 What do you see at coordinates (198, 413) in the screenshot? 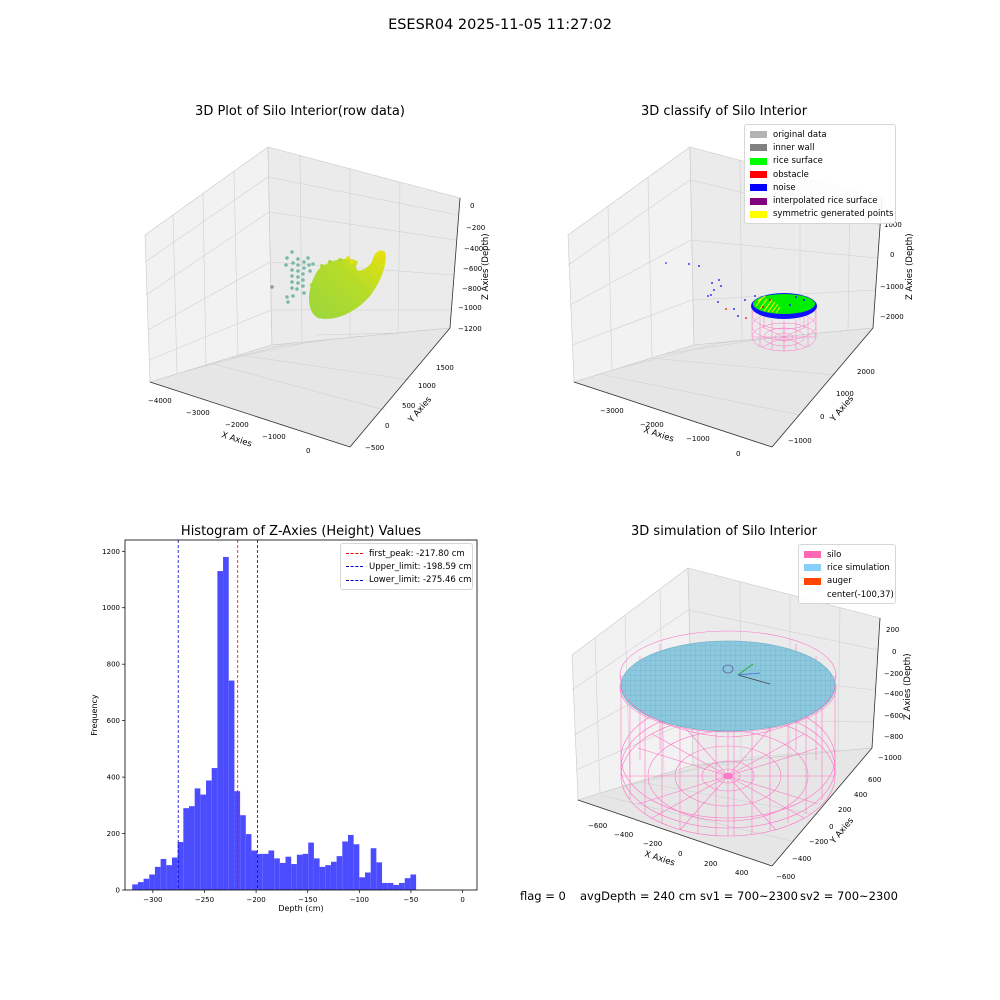
I see `p1-xtick: −3000` at bounding box center [198, 413].